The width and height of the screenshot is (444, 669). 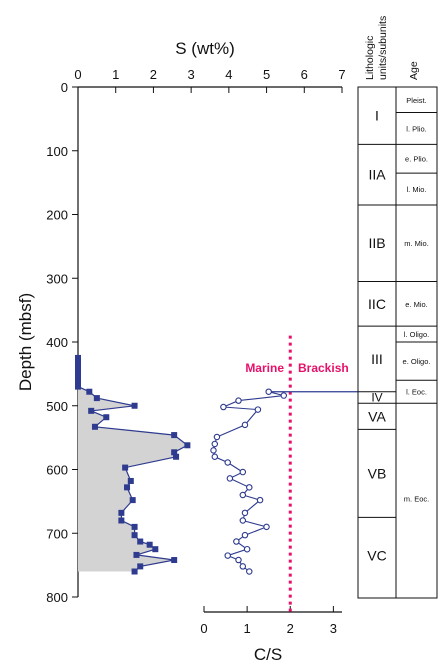 What do you see at coordinates (416, 189) in the screenshot?
I see `age-label: l. Mio.` at bounding box center [416, 189].